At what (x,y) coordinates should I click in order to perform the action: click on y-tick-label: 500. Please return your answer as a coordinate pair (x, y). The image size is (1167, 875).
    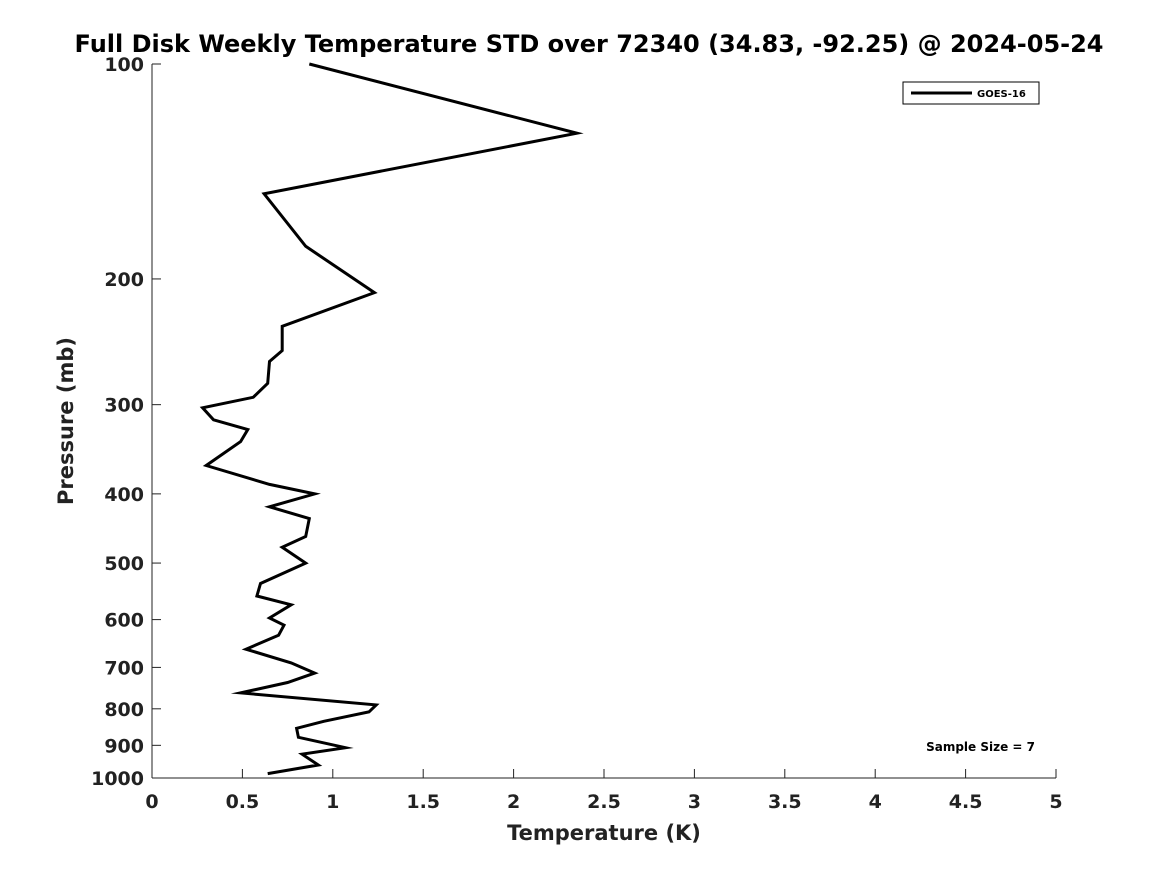
    Looking at the image, I should click on (124, 564).